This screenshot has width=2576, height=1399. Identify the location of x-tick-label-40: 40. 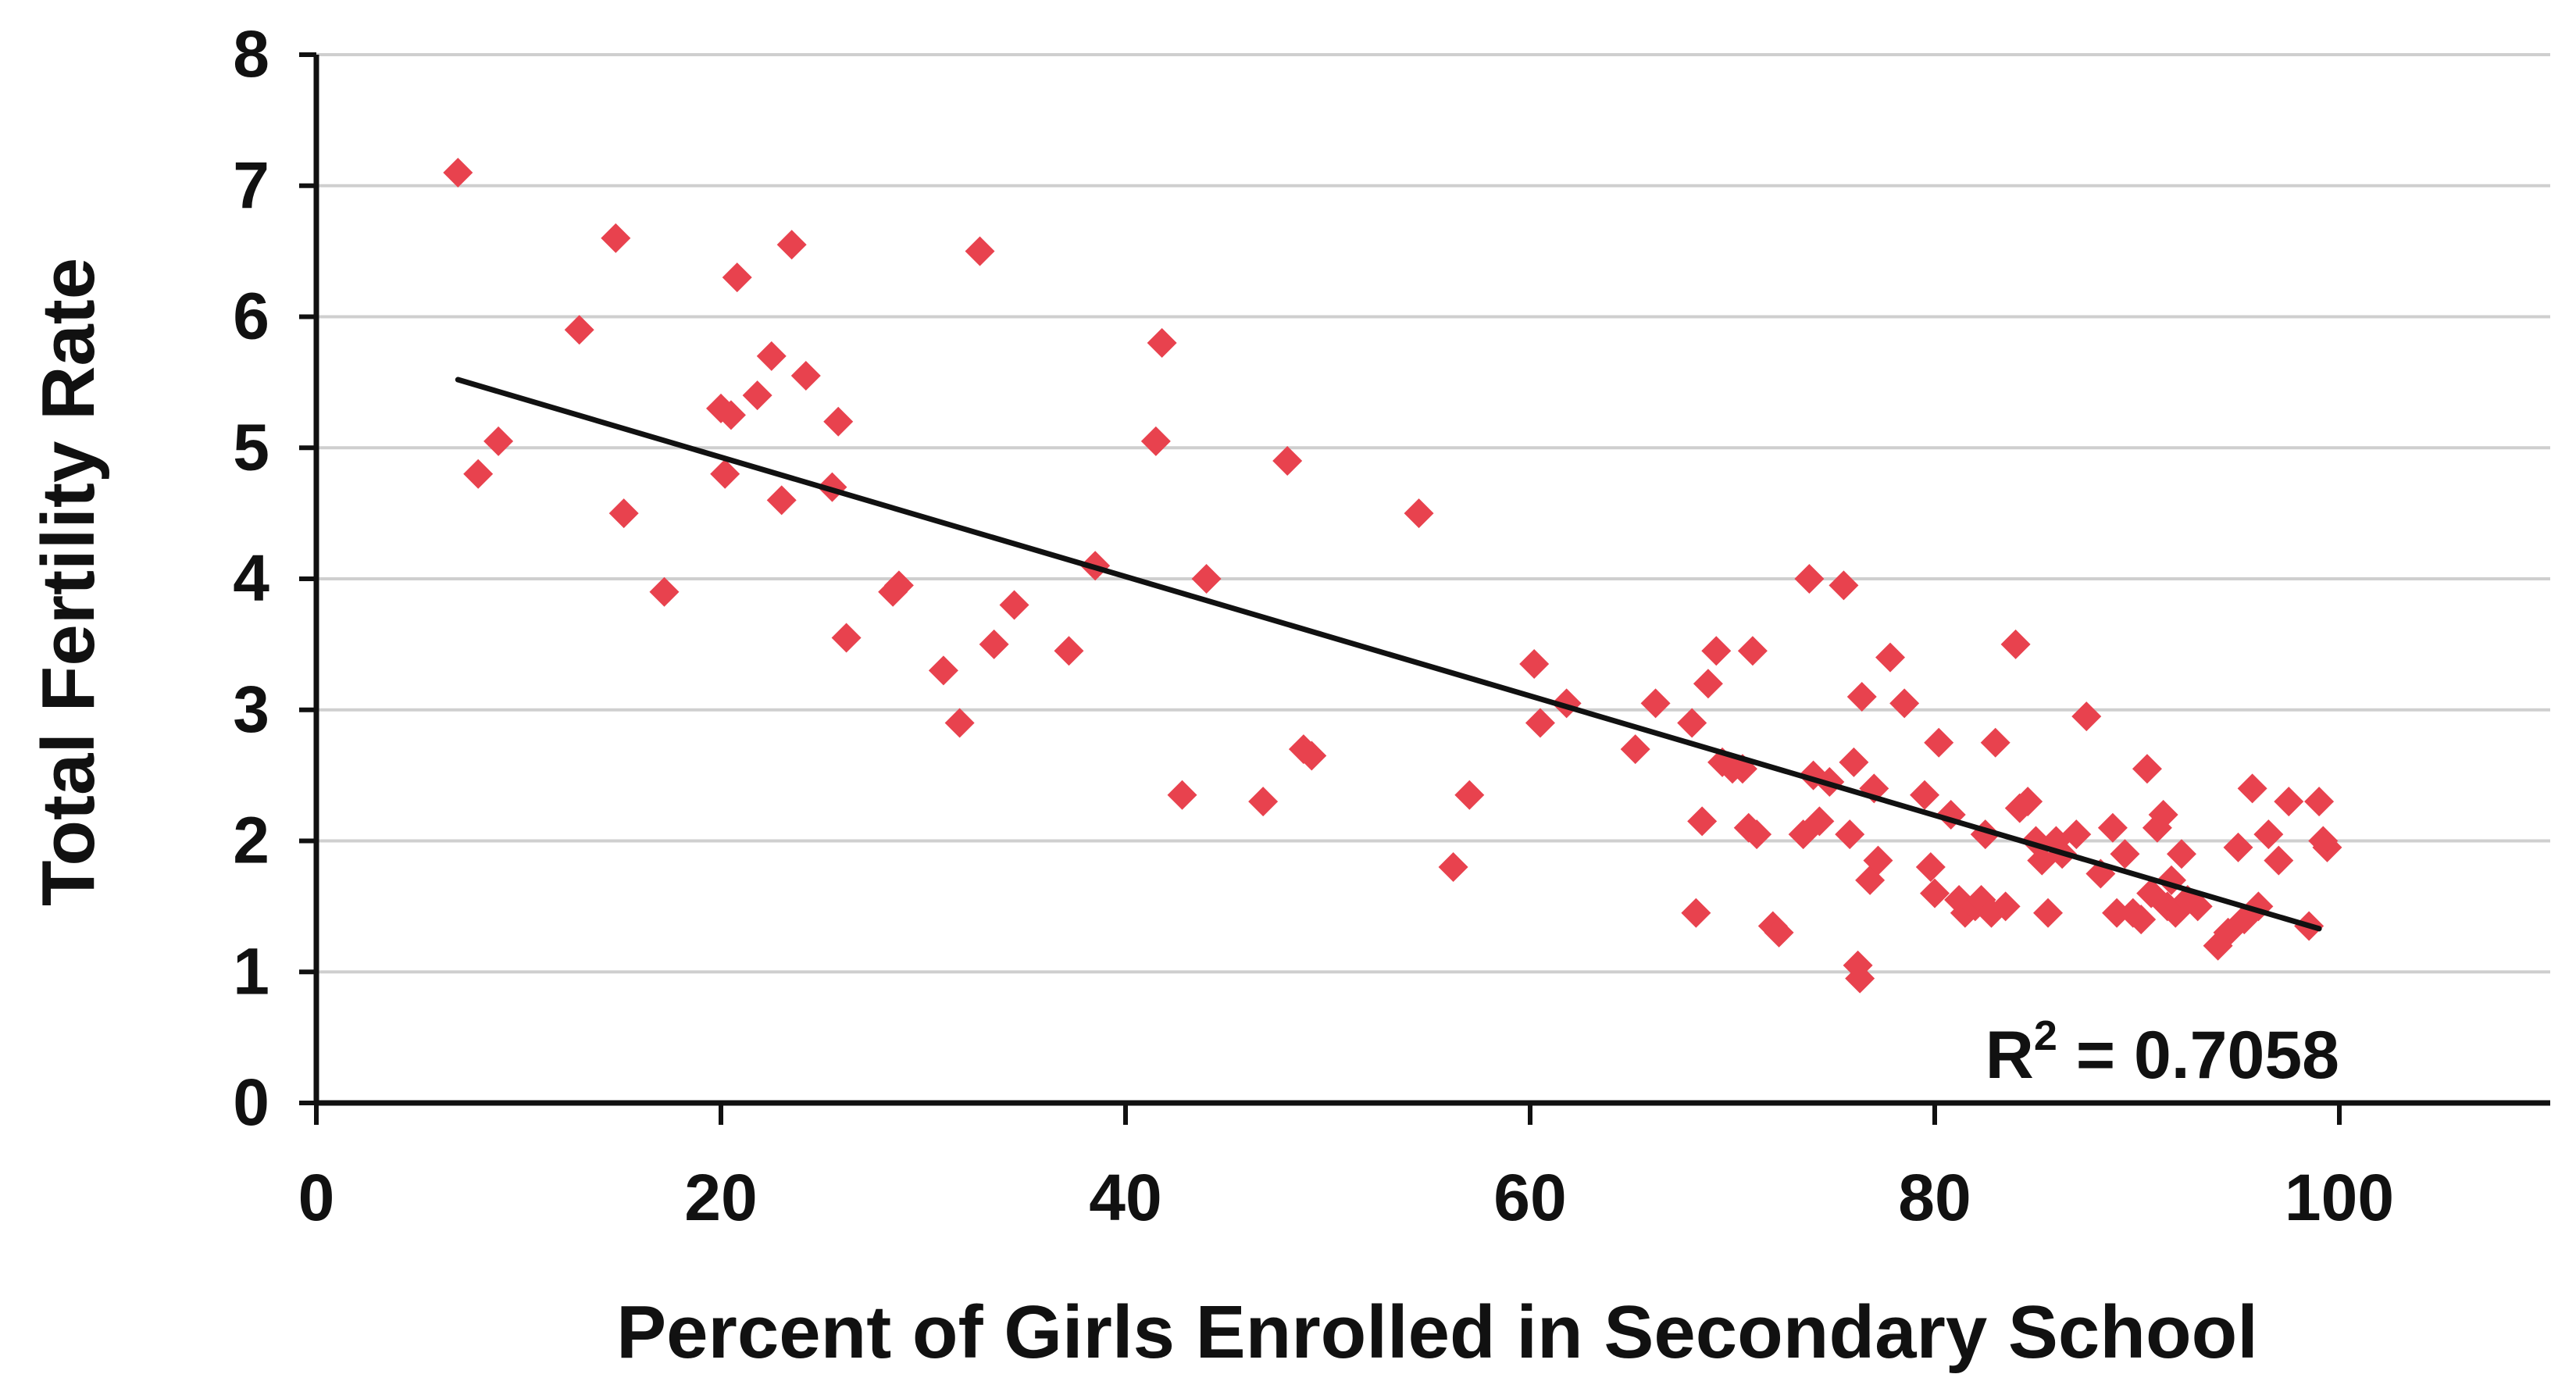
(1125, 1197).